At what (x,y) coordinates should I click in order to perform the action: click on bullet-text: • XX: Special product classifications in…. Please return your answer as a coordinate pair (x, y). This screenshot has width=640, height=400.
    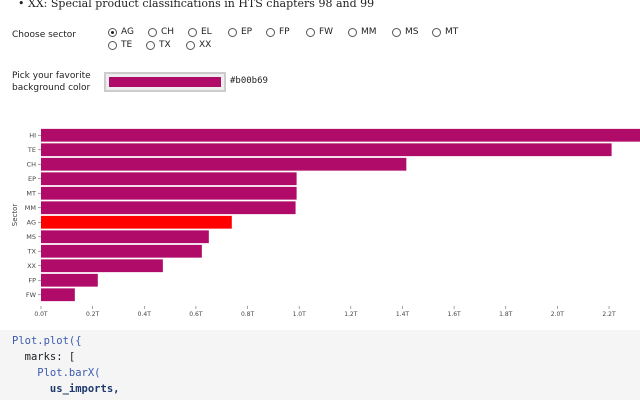
    Looking at the image, I should click on (196, 5).